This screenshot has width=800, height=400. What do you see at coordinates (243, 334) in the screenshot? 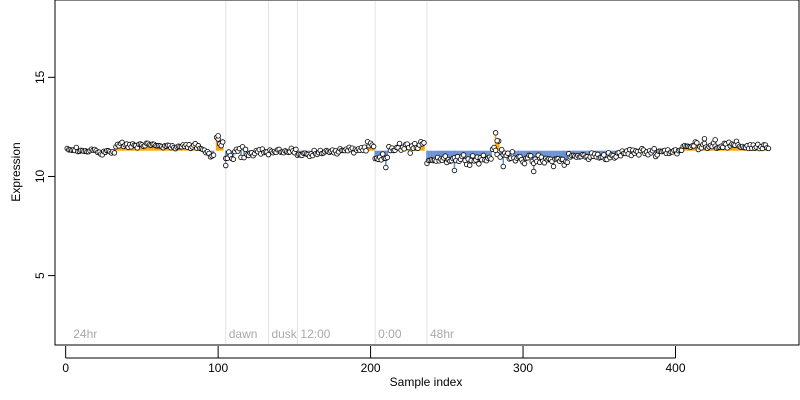
I see `marker-label: dawn` at bounding box center [243, 334].